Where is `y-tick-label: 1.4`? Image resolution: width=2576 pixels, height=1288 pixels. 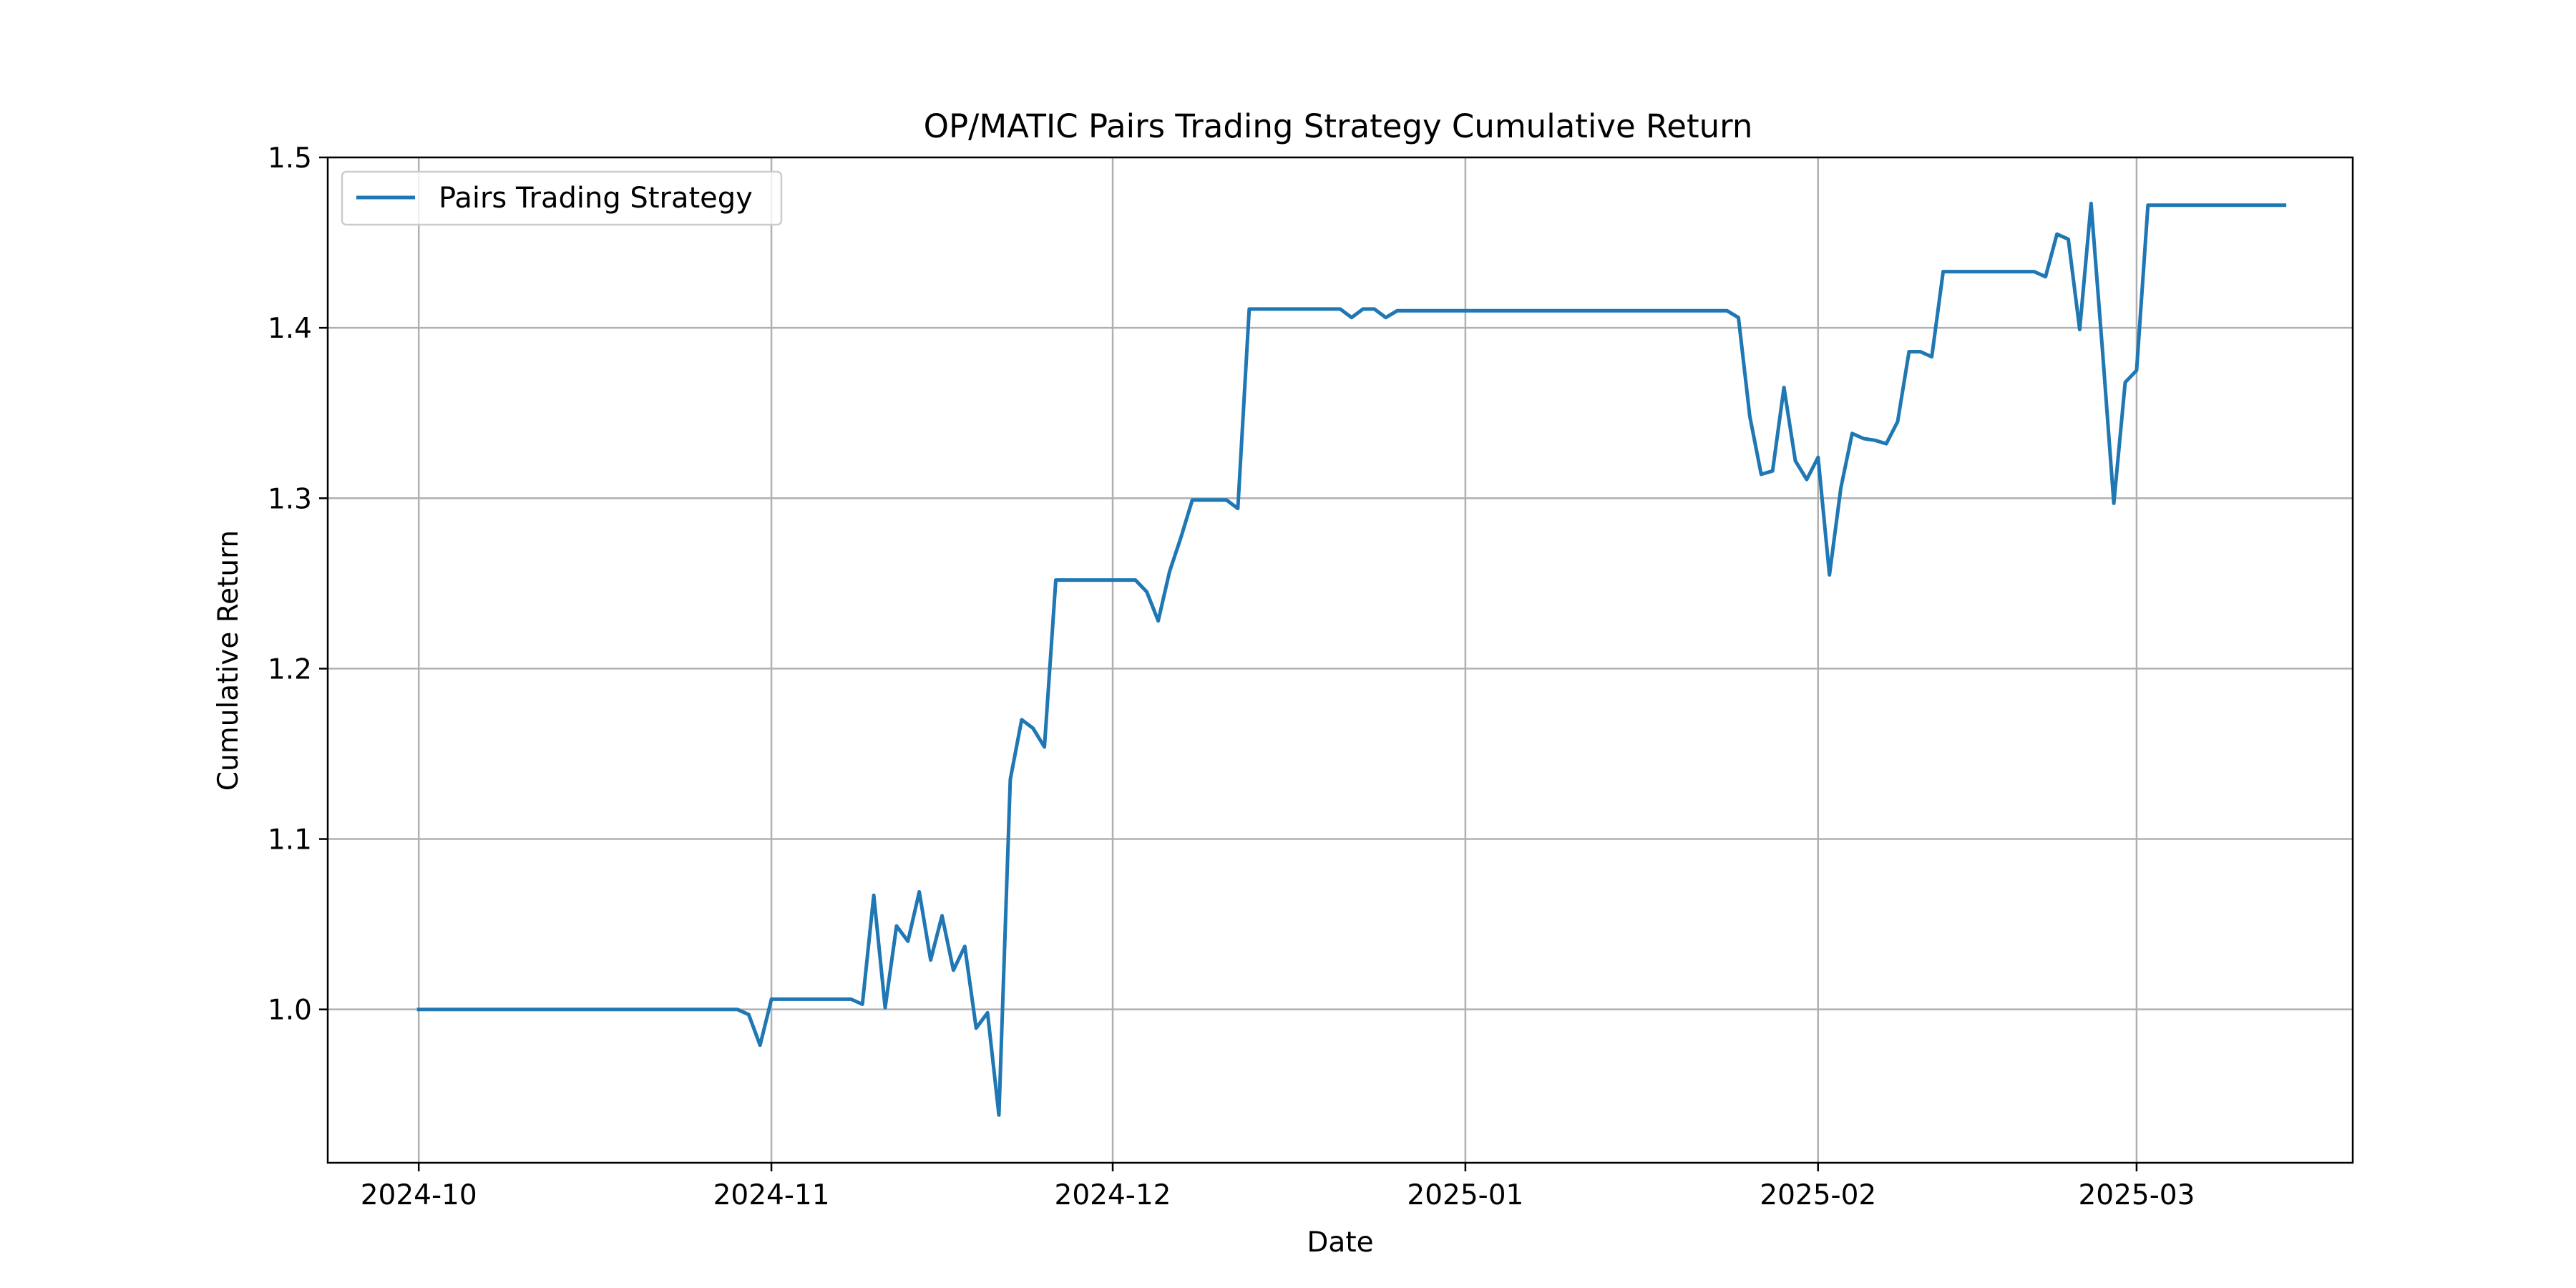 y-tick-label: 1.4 is located at coordinates (290, 329).